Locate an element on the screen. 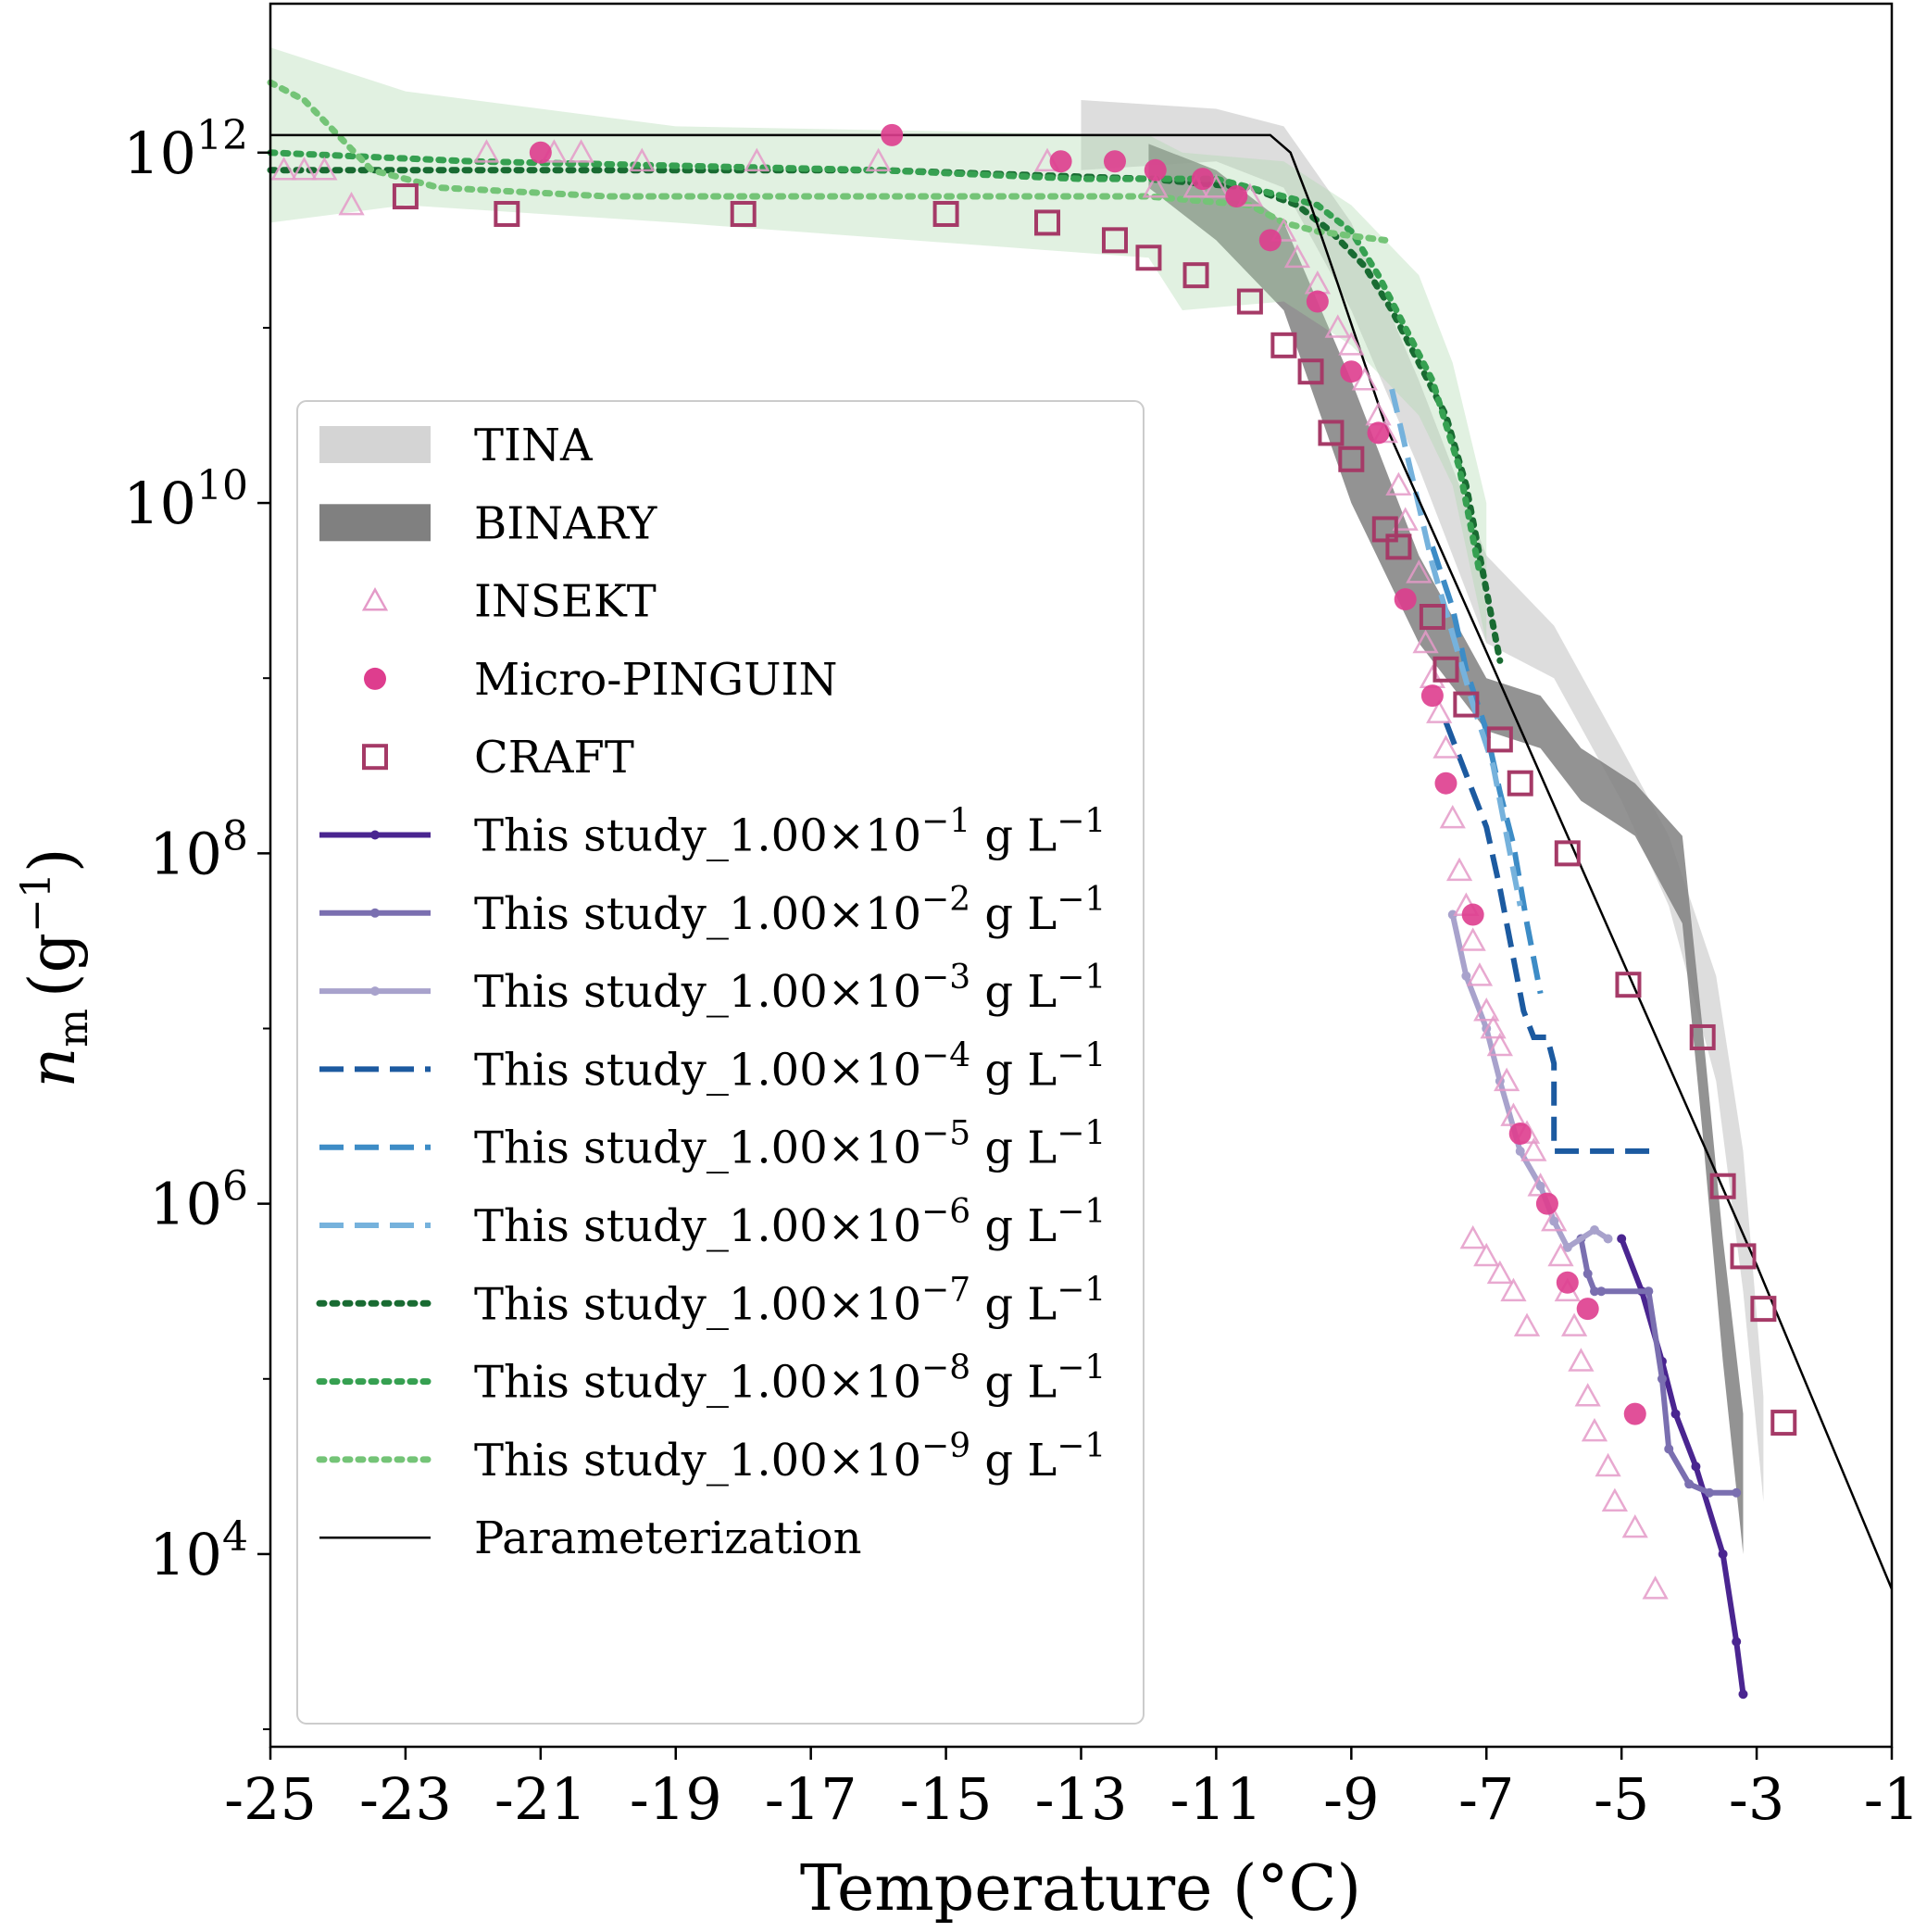 The image size is (1914, 1932). legend-item-s3: This study_1.00×10−3 g L−1 is located at coordinates (712, 988).